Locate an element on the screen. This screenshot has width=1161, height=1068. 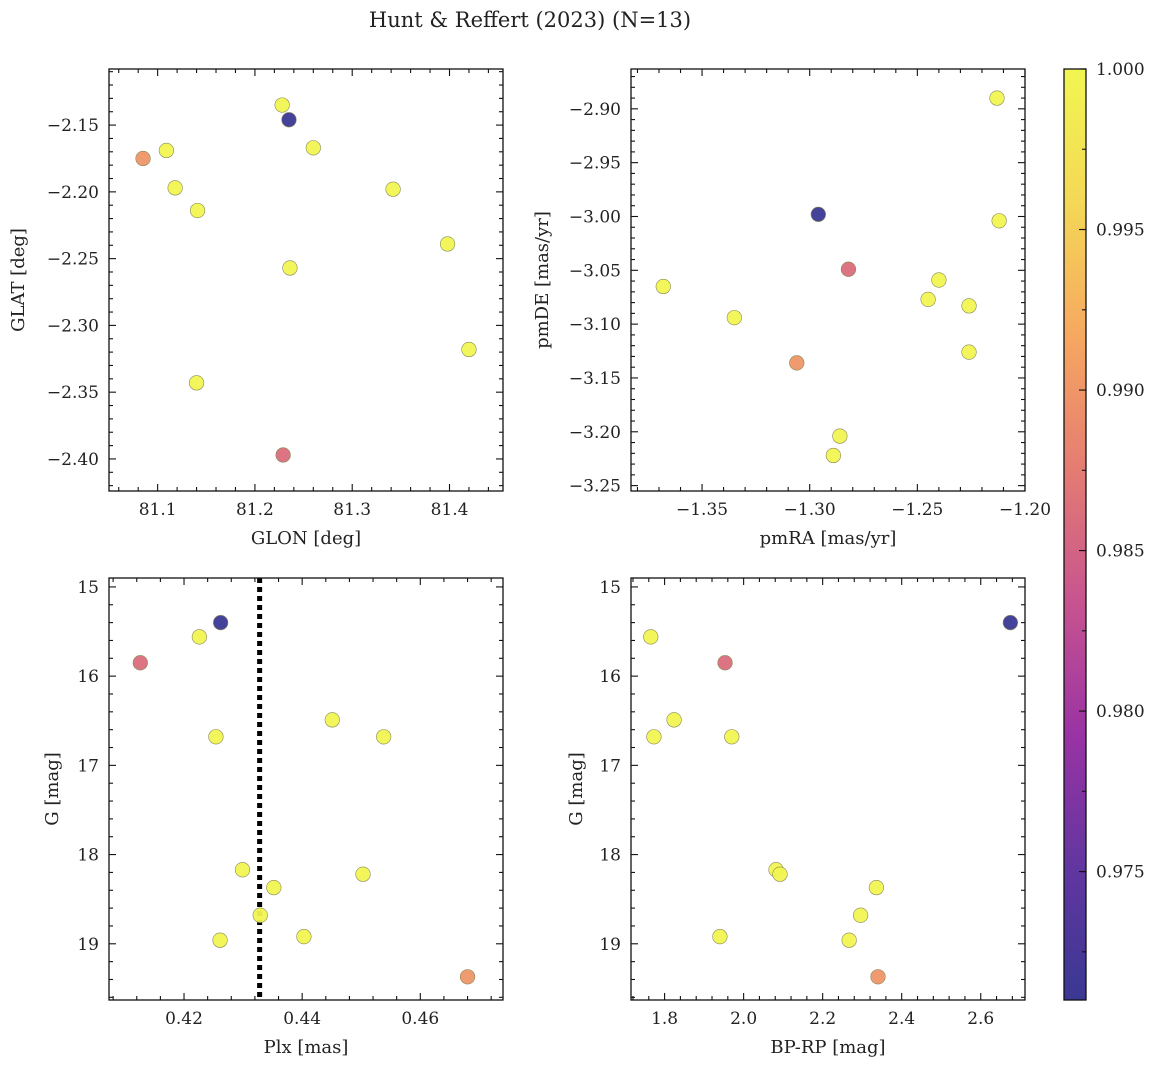
y-tick-label: −2.15 is located at coordinates (73, 126).